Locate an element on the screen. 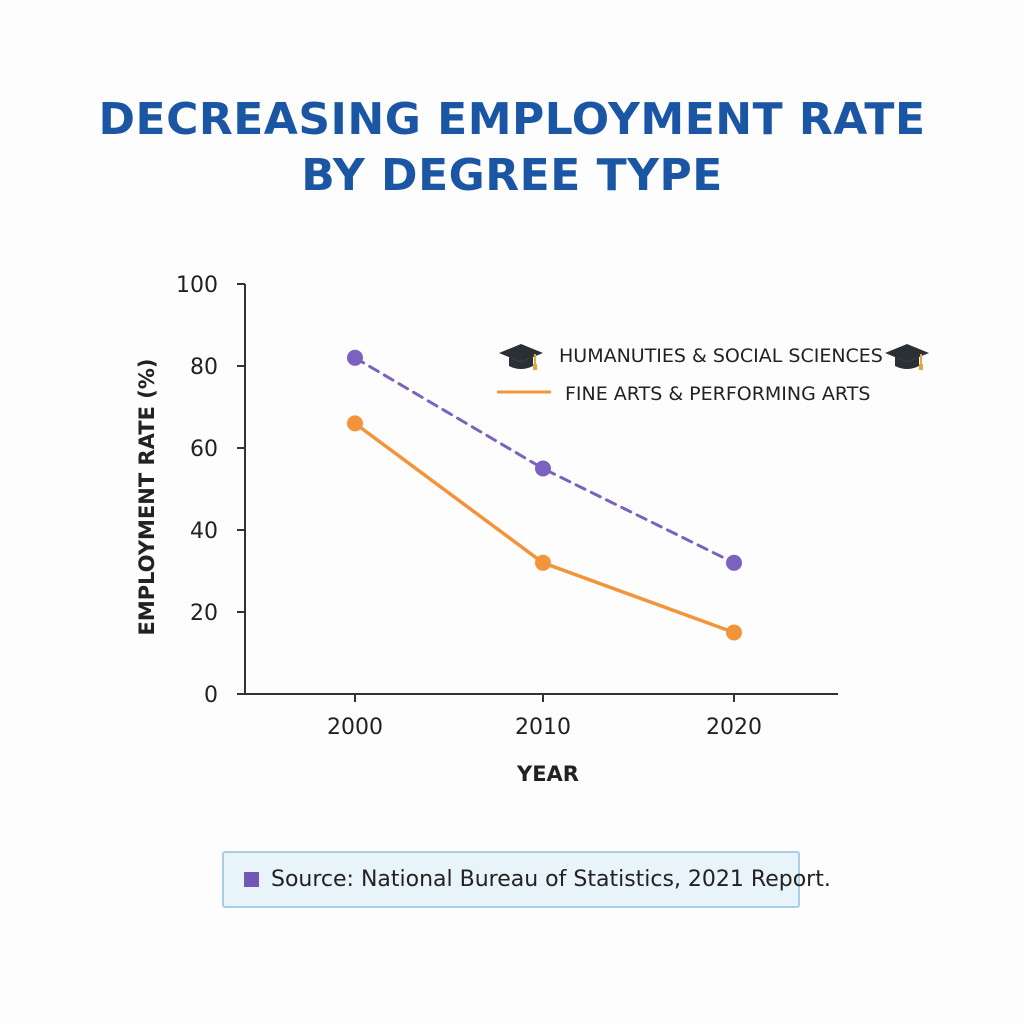 This screenshot has width=1024, height=1024. legend-entry-fine-arts: FINE ARTS & PERFORMING ARTS is located at coordinates (683, 394).